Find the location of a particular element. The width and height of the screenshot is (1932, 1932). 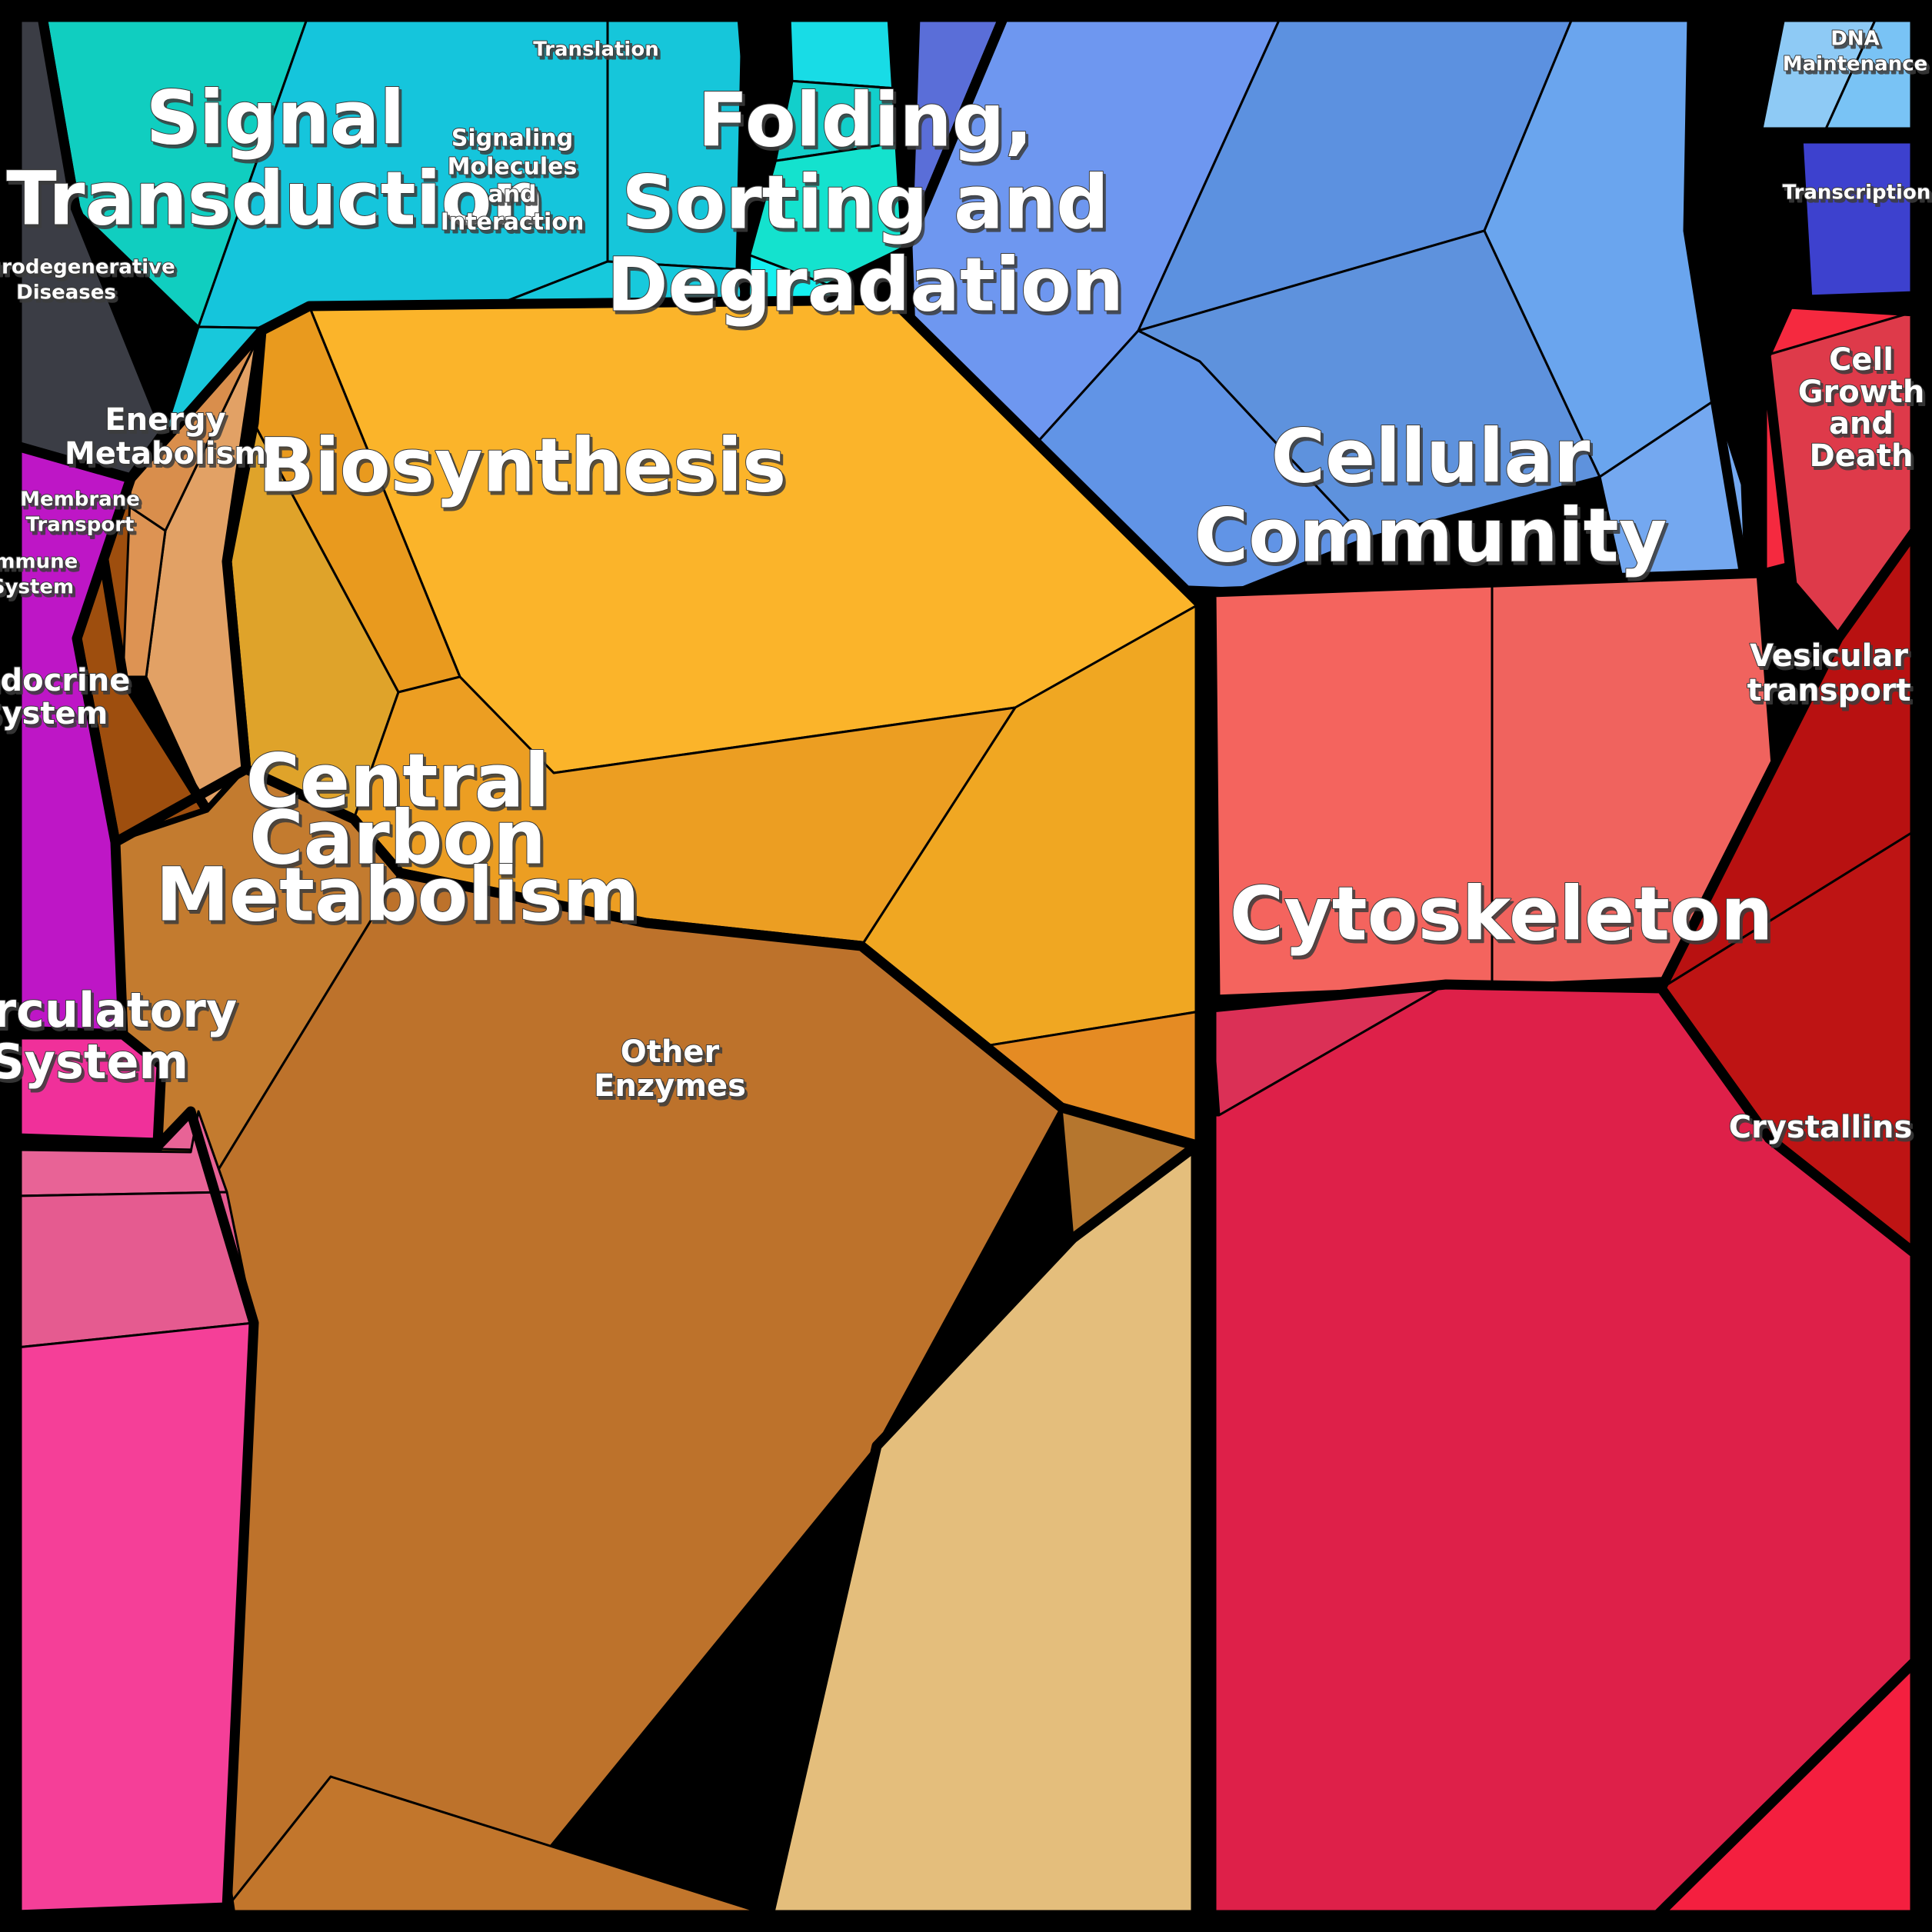

svg-text: Translation is located at coordinates (595, 50).